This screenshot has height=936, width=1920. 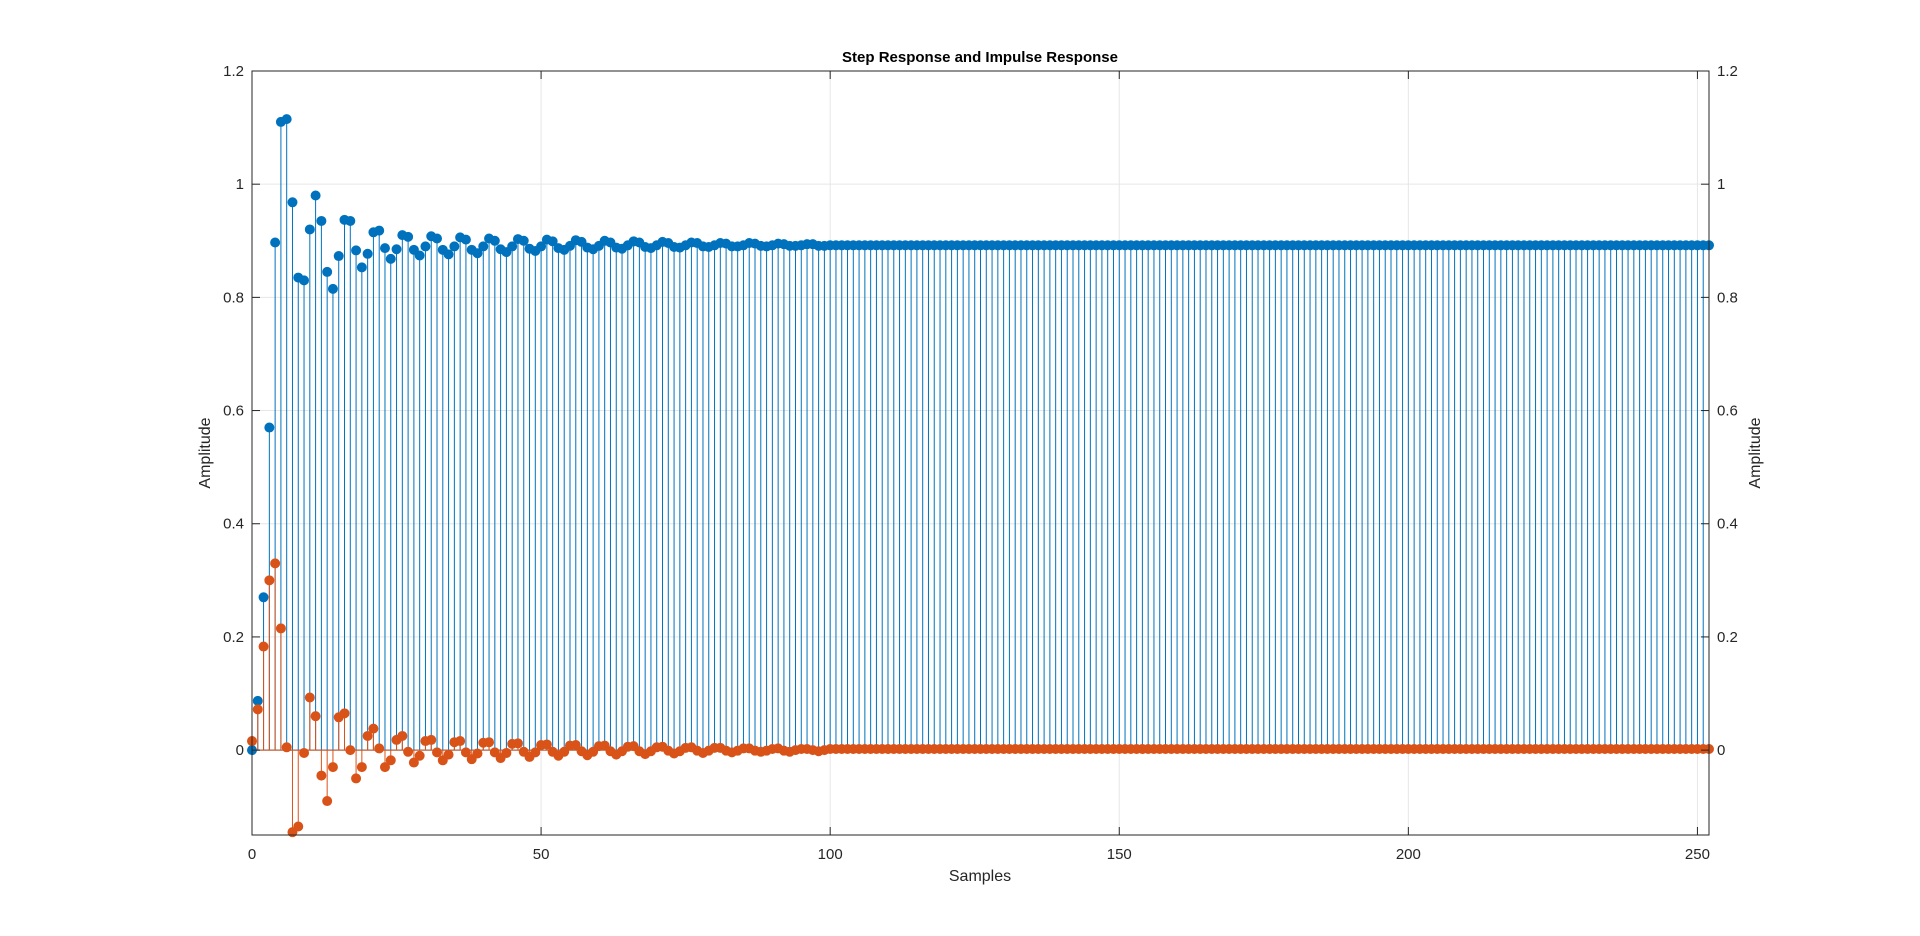 What do you see at coordinates (1727, 637) in the screenshot?
I see `y-tick-label-right: 0.2` at bounding box center [1727, 637].